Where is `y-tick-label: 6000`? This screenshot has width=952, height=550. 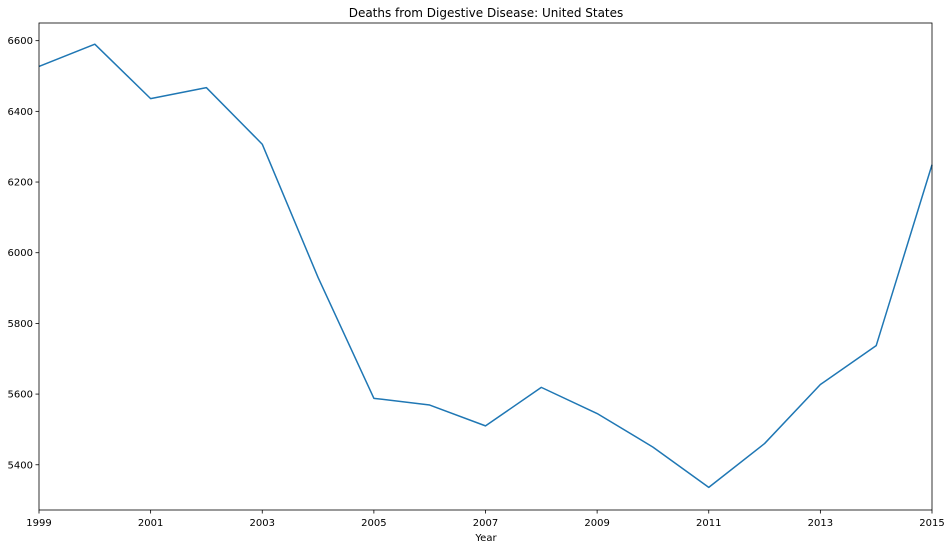 y-tick-label: 6000 is located at coordinates (20, 253).